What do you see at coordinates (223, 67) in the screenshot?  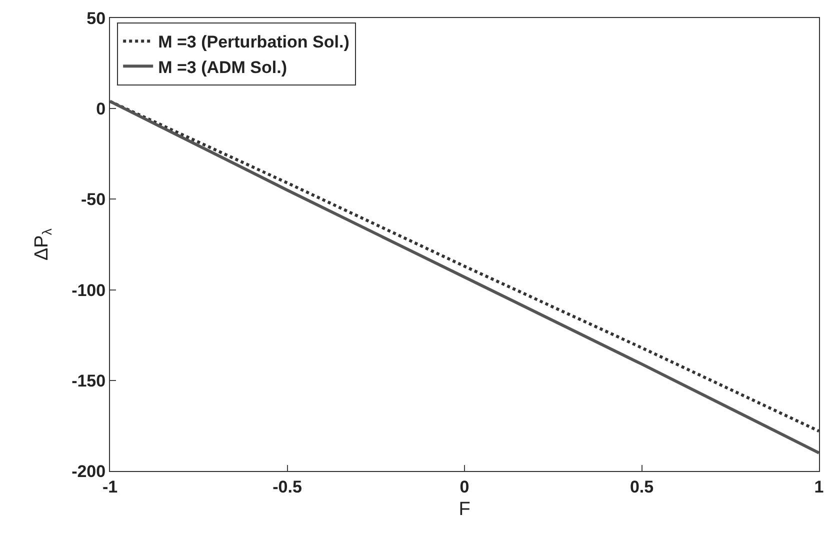 I see `legend-label: M =3 (ADM Sol.)` at bounding box center [223, 67].